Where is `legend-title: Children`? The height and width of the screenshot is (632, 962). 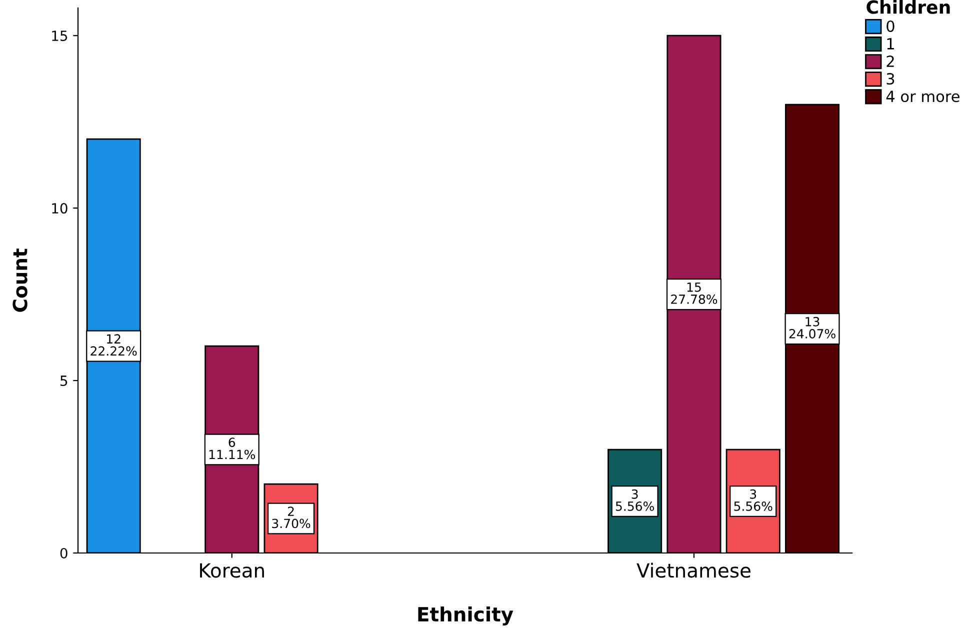
legend-title: Children is located at coordinates (908, 7).